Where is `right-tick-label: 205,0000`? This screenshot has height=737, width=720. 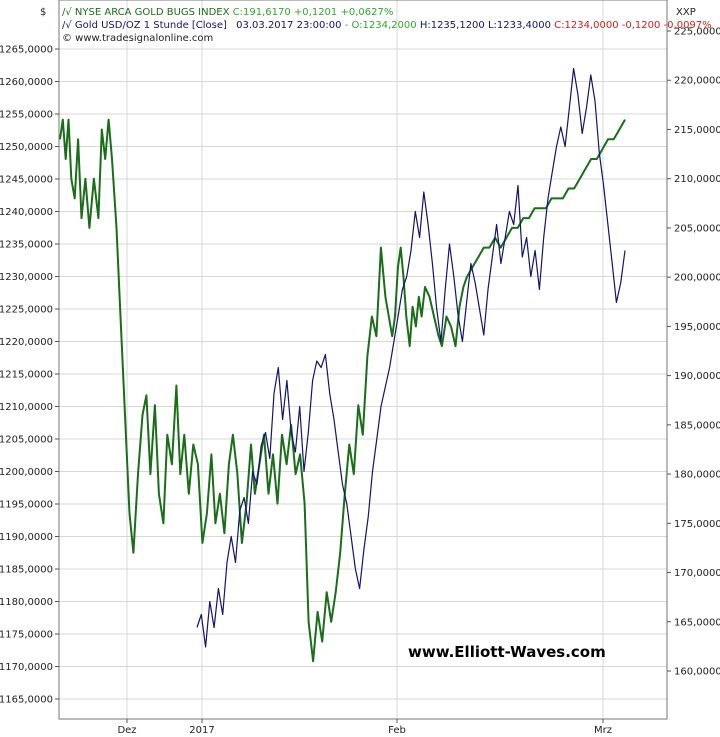
right-tick-label: 205,0000 is located at coordinates (697, 228).